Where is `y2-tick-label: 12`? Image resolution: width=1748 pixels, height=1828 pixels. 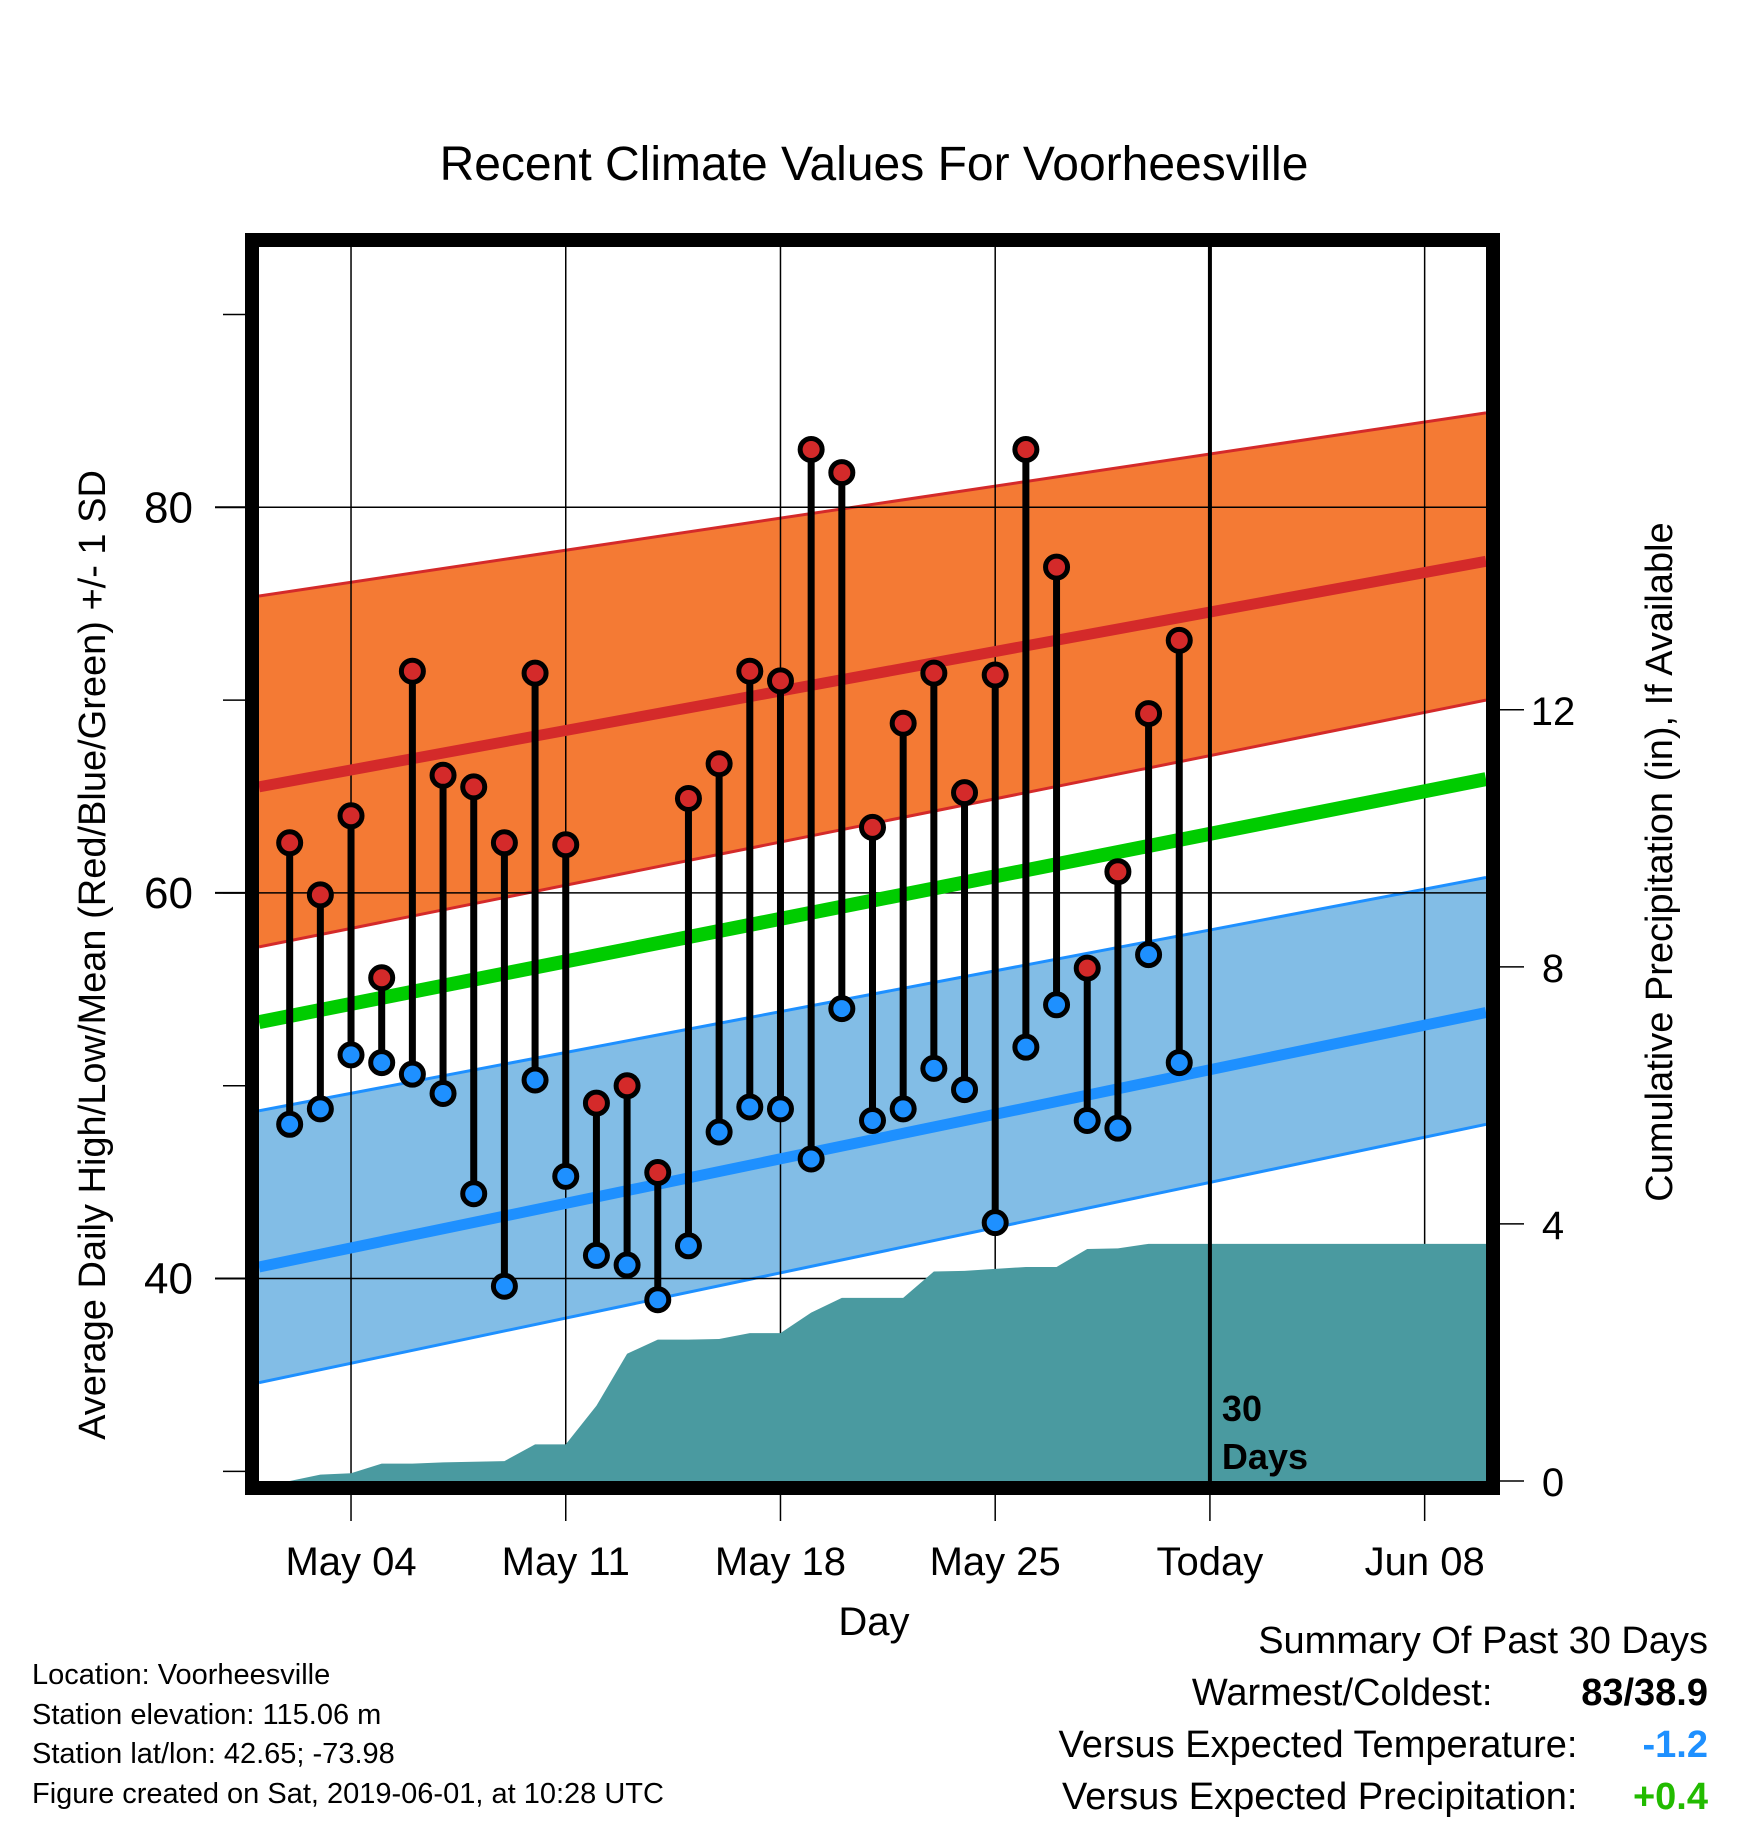 y2-tick-label: 12 is located at coordinates (1553, 712).